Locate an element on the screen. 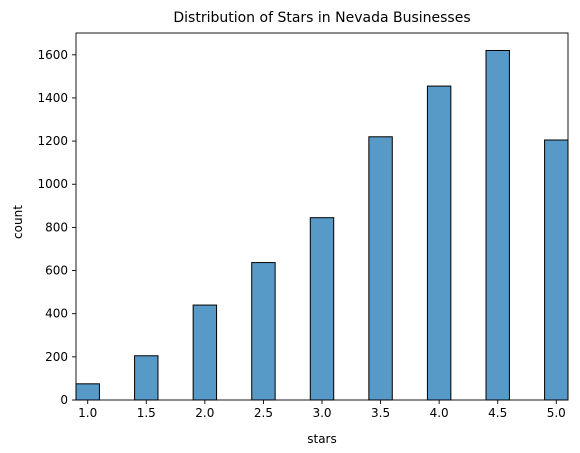 The width and height of the screenshot is (580, 453). y-tick-label: 200 is located at coordinates (56, 357).